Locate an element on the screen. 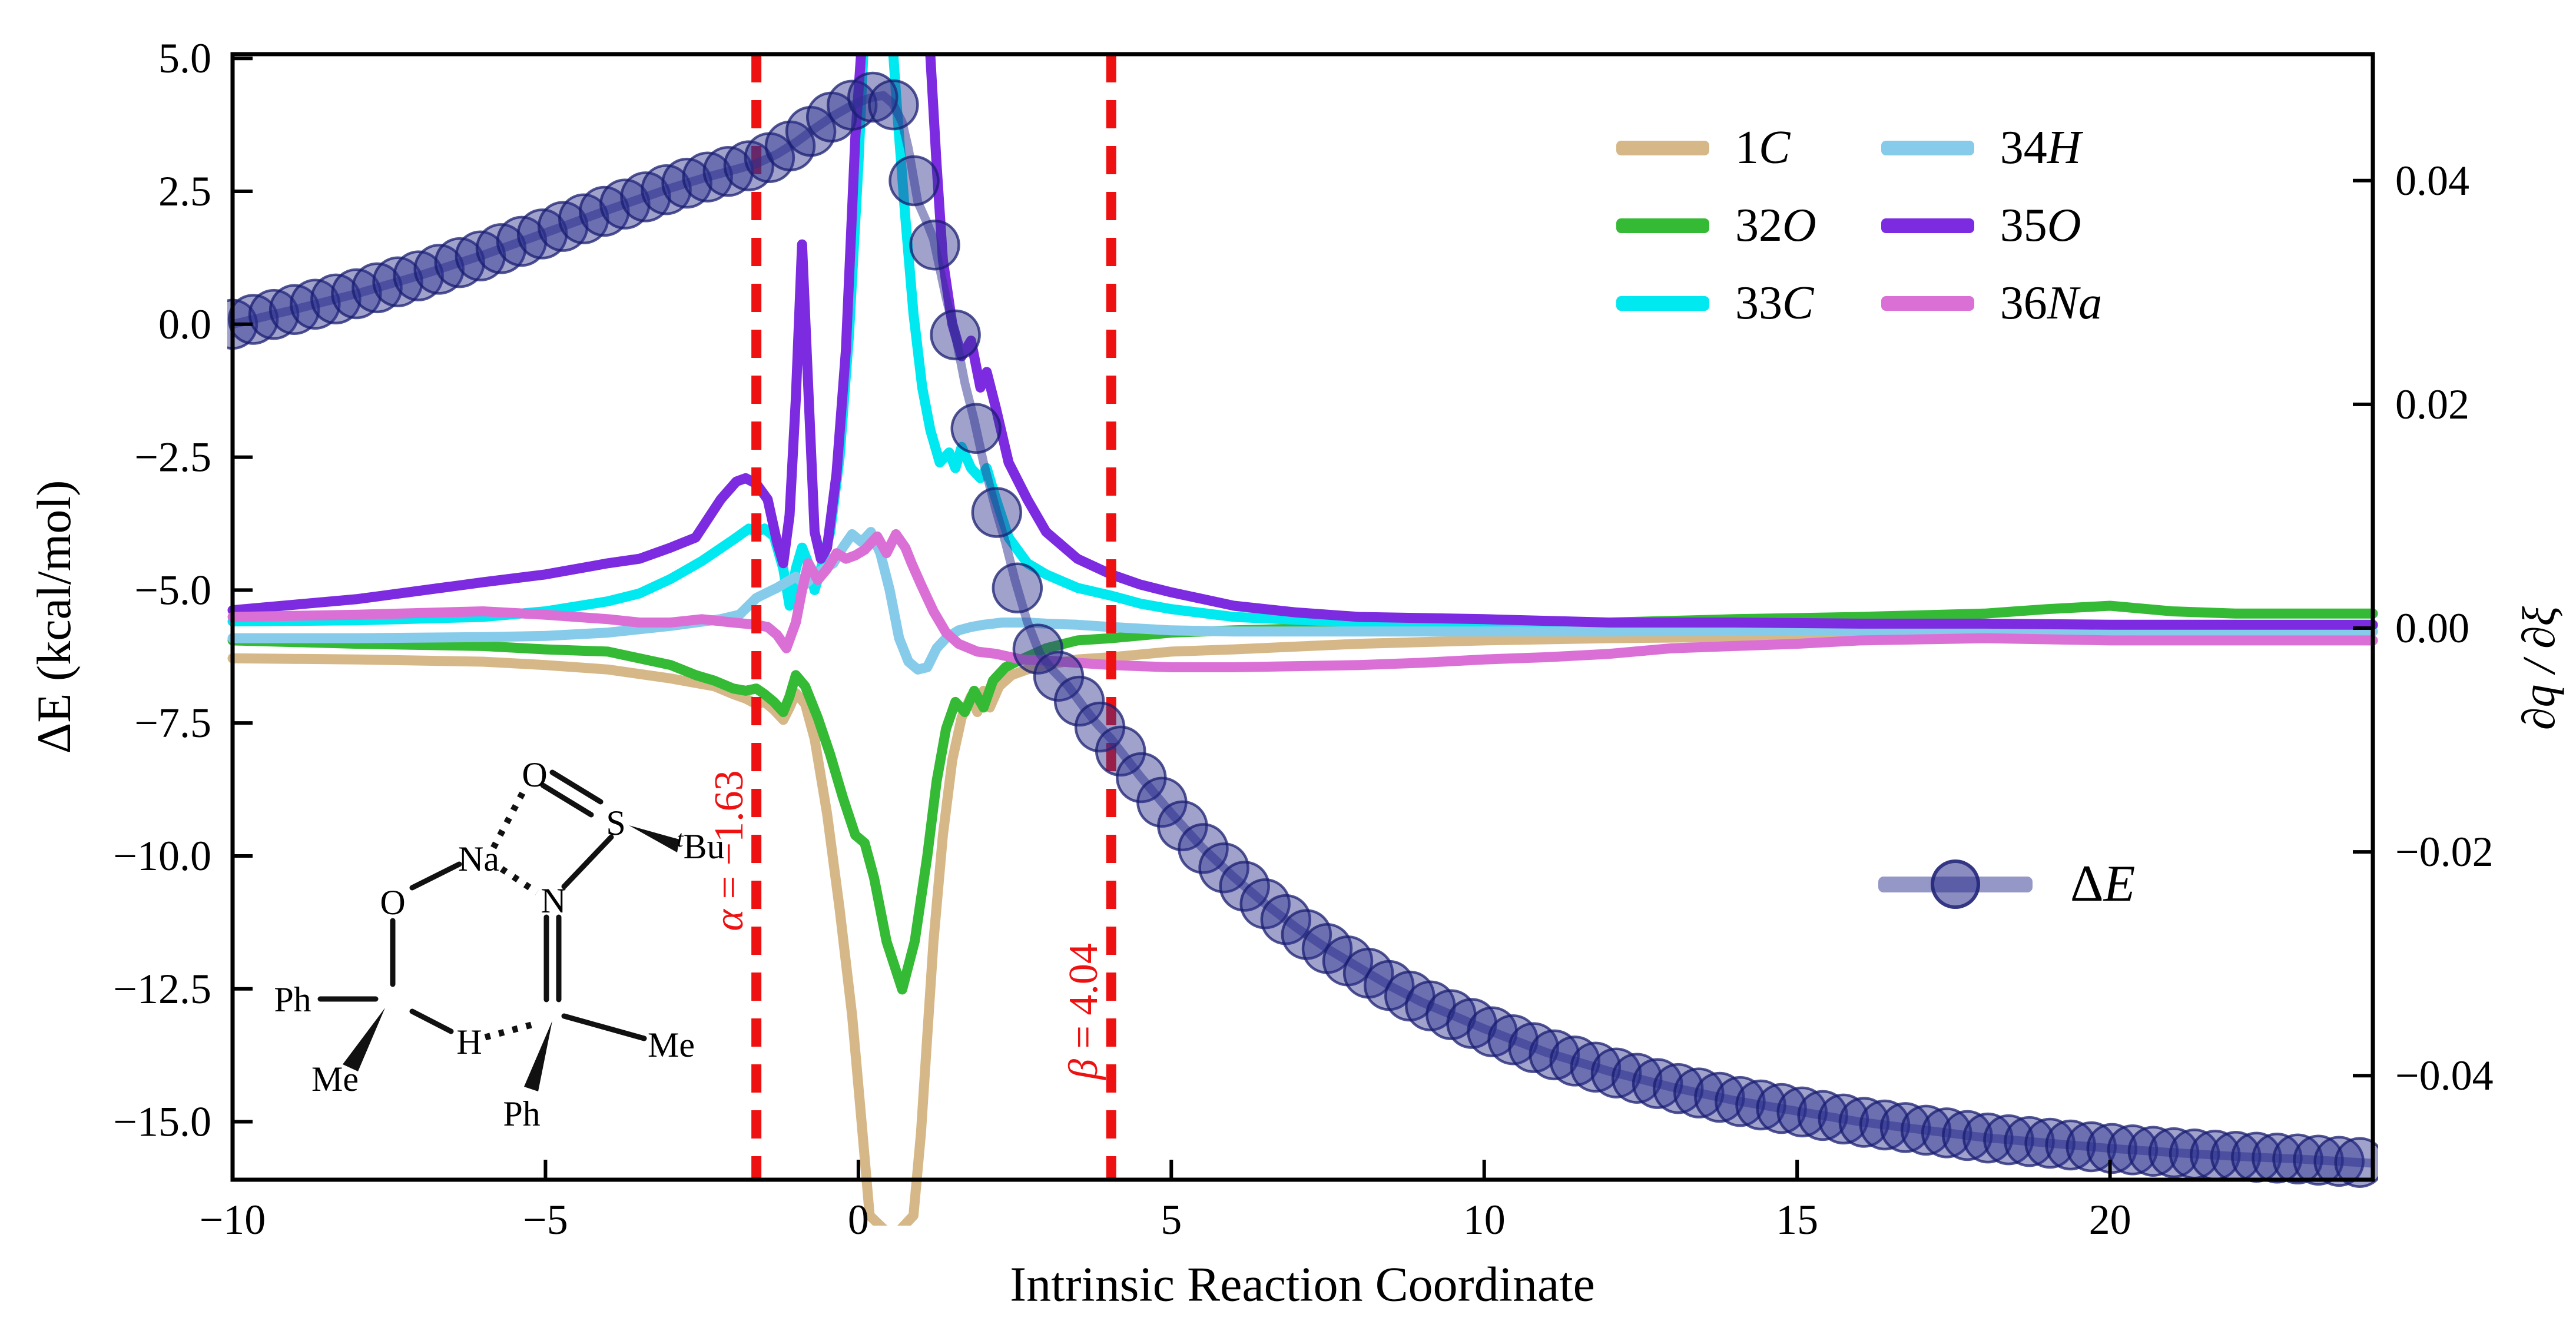  series-legend: 1C 32O 33C 34H 35O 36Na is located at coordinates (1859, 225).